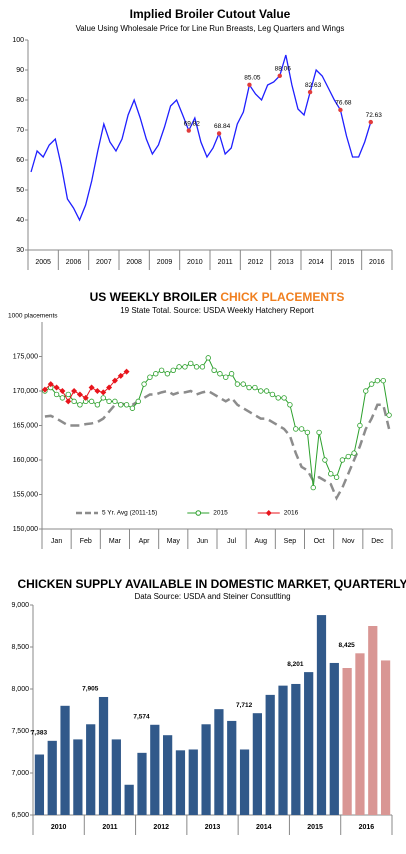 This screenshot has height=854, width=406. What do you see at coordinates (261, 541) in the screenshot?
I see `x-tick-label: Aug` at bounding box center [261, 541].